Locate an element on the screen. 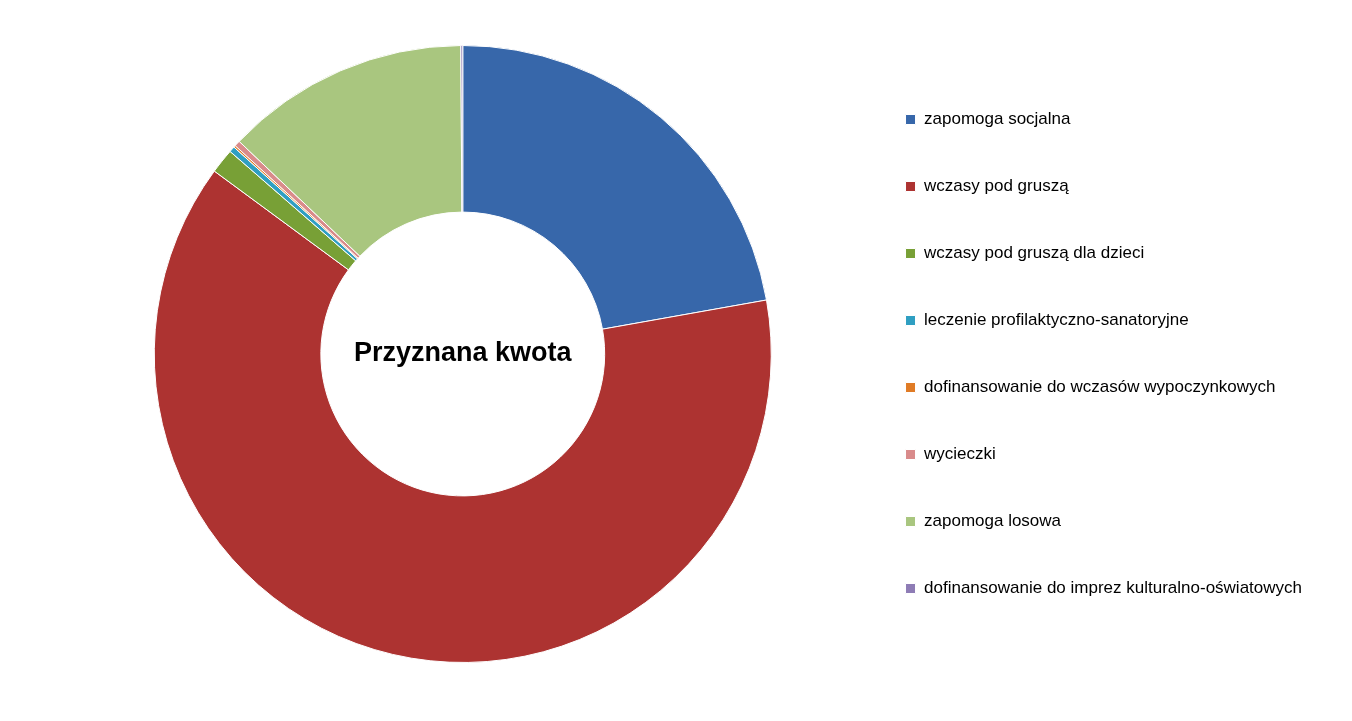  legend-label: wczasy pod gruszą is located at coordinates (996, 186).